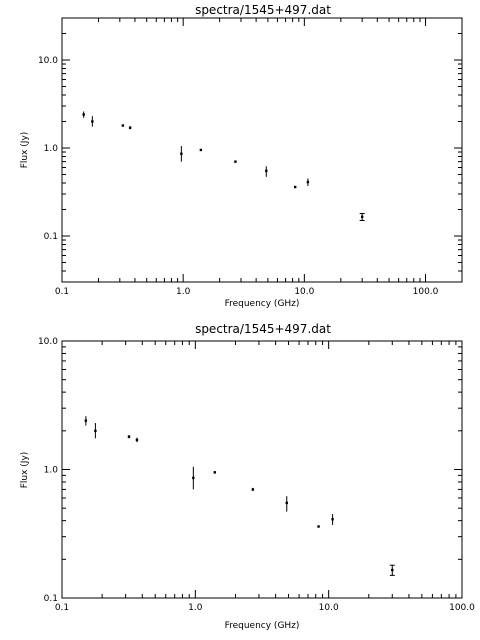  I want to click on chart-bottom-xtick-label: 0.1, so click(62, 608).